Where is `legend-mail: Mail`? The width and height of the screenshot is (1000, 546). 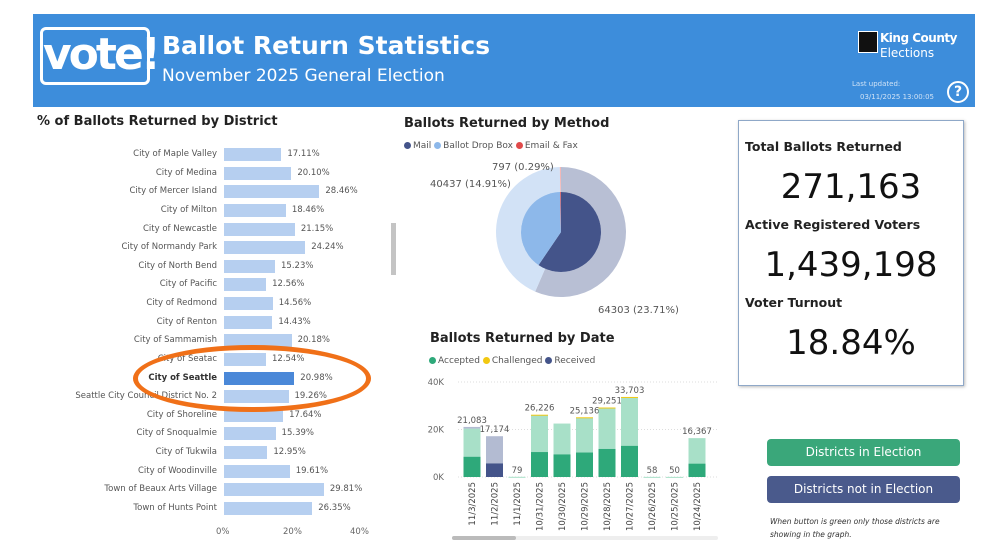 legend-mail: Mail is located at coordinates (417, 146).